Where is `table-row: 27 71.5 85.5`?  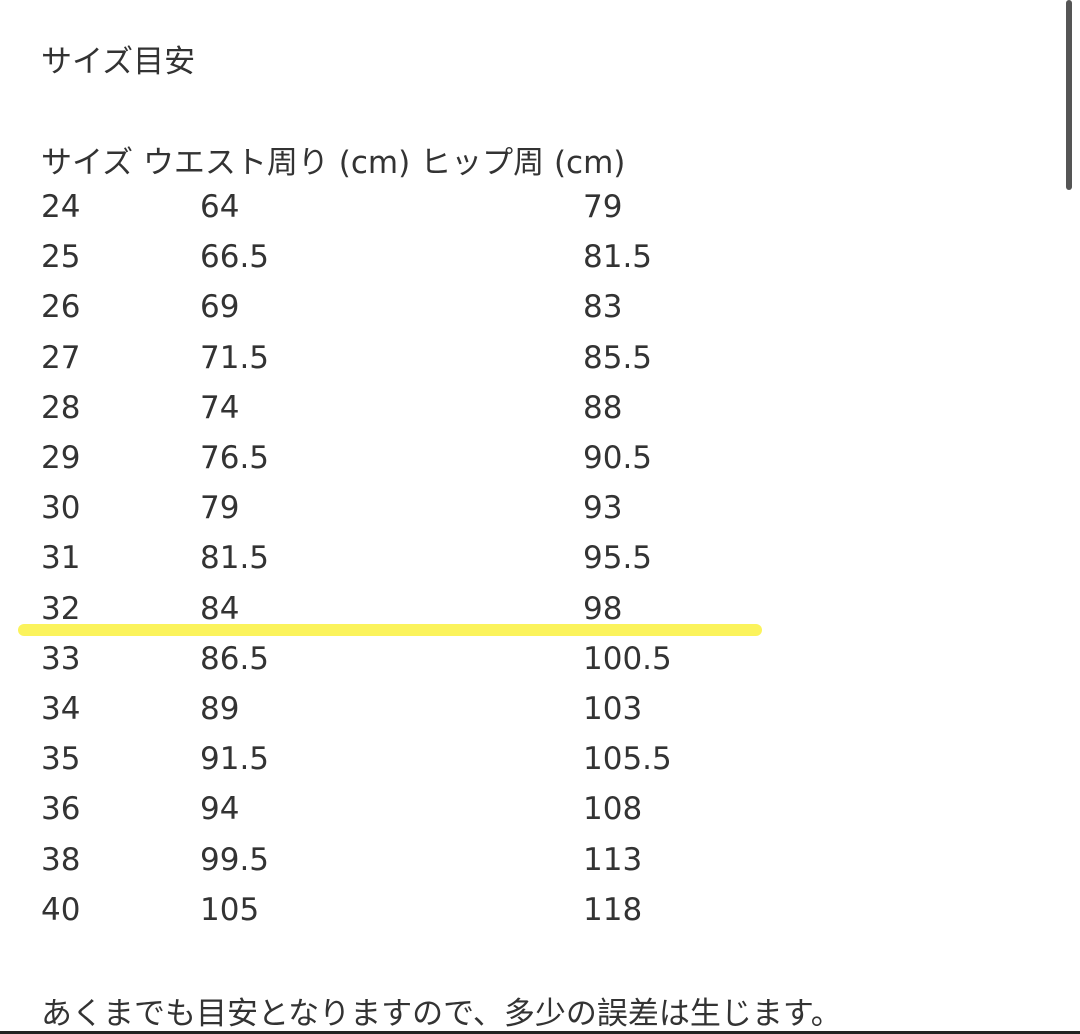
table-row: 27 71.5 85.5 is located at coordinates (450, 358).